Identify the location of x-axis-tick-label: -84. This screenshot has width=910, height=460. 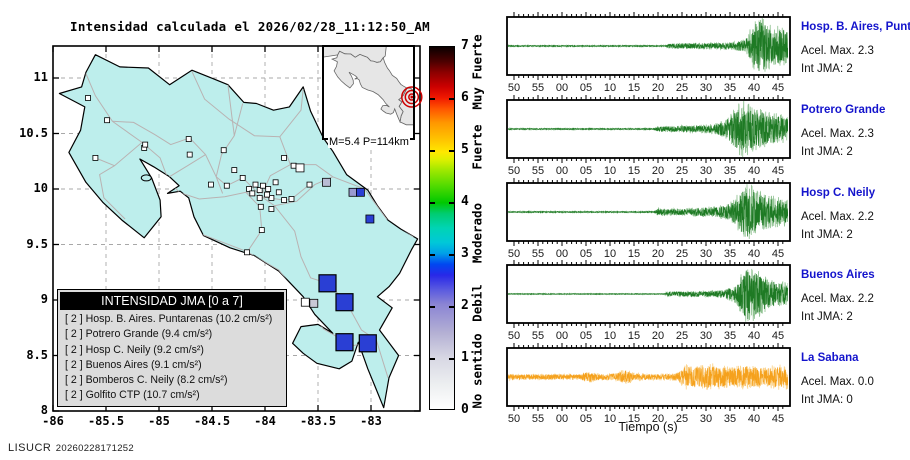
(265, 421).